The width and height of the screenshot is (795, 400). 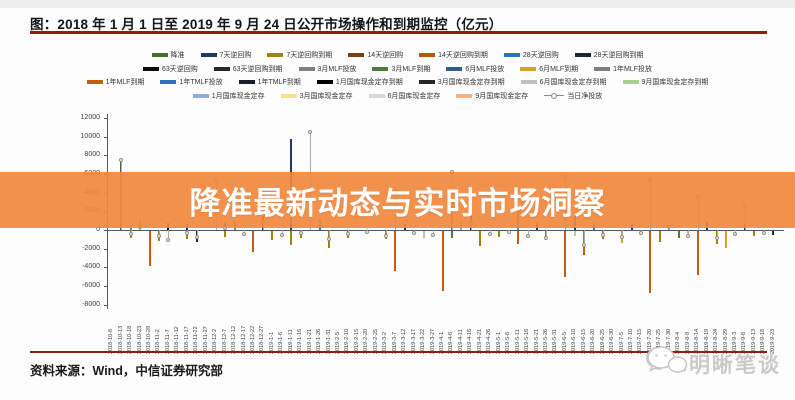 What do you see at coordinates (105, 305) in the screenshot?
I see `y-axis-tick` at bounding box center [105, 305].